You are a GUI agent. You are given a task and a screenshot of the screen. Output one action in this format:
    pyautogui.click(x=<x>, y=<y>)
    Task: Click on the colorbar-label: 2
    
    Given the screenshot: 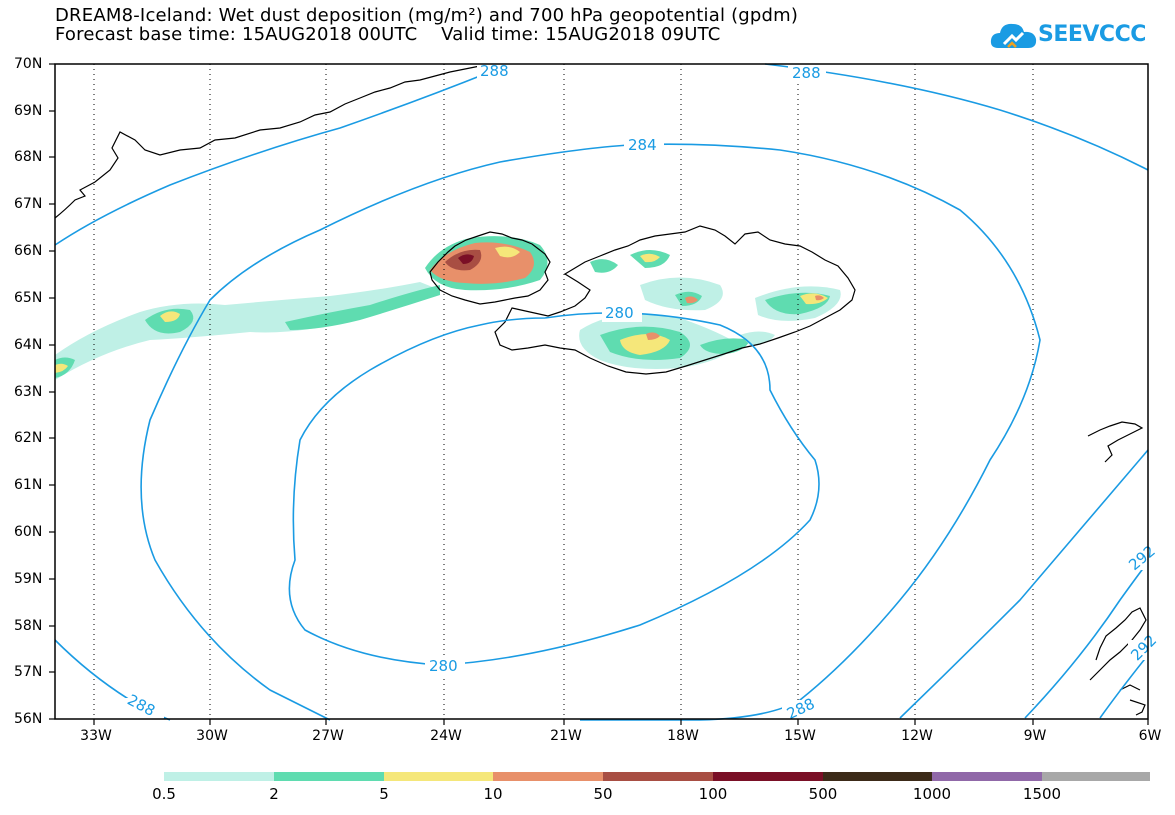 What is the action you would take?
    pyautogui.click(x=274, y=794)
    